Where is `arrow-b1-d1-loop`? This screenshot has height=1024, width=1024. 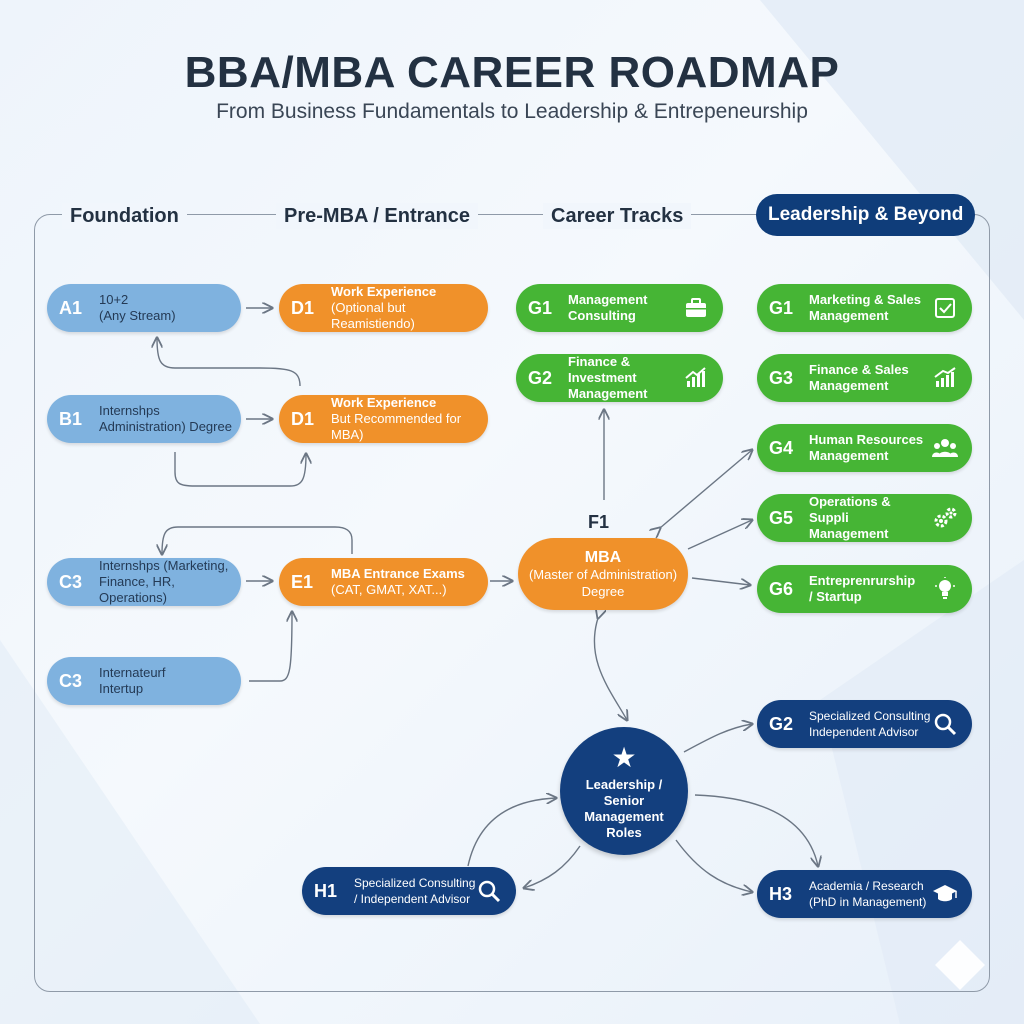
arrow-b1-d1-loop is located at coordinates (240, 469).